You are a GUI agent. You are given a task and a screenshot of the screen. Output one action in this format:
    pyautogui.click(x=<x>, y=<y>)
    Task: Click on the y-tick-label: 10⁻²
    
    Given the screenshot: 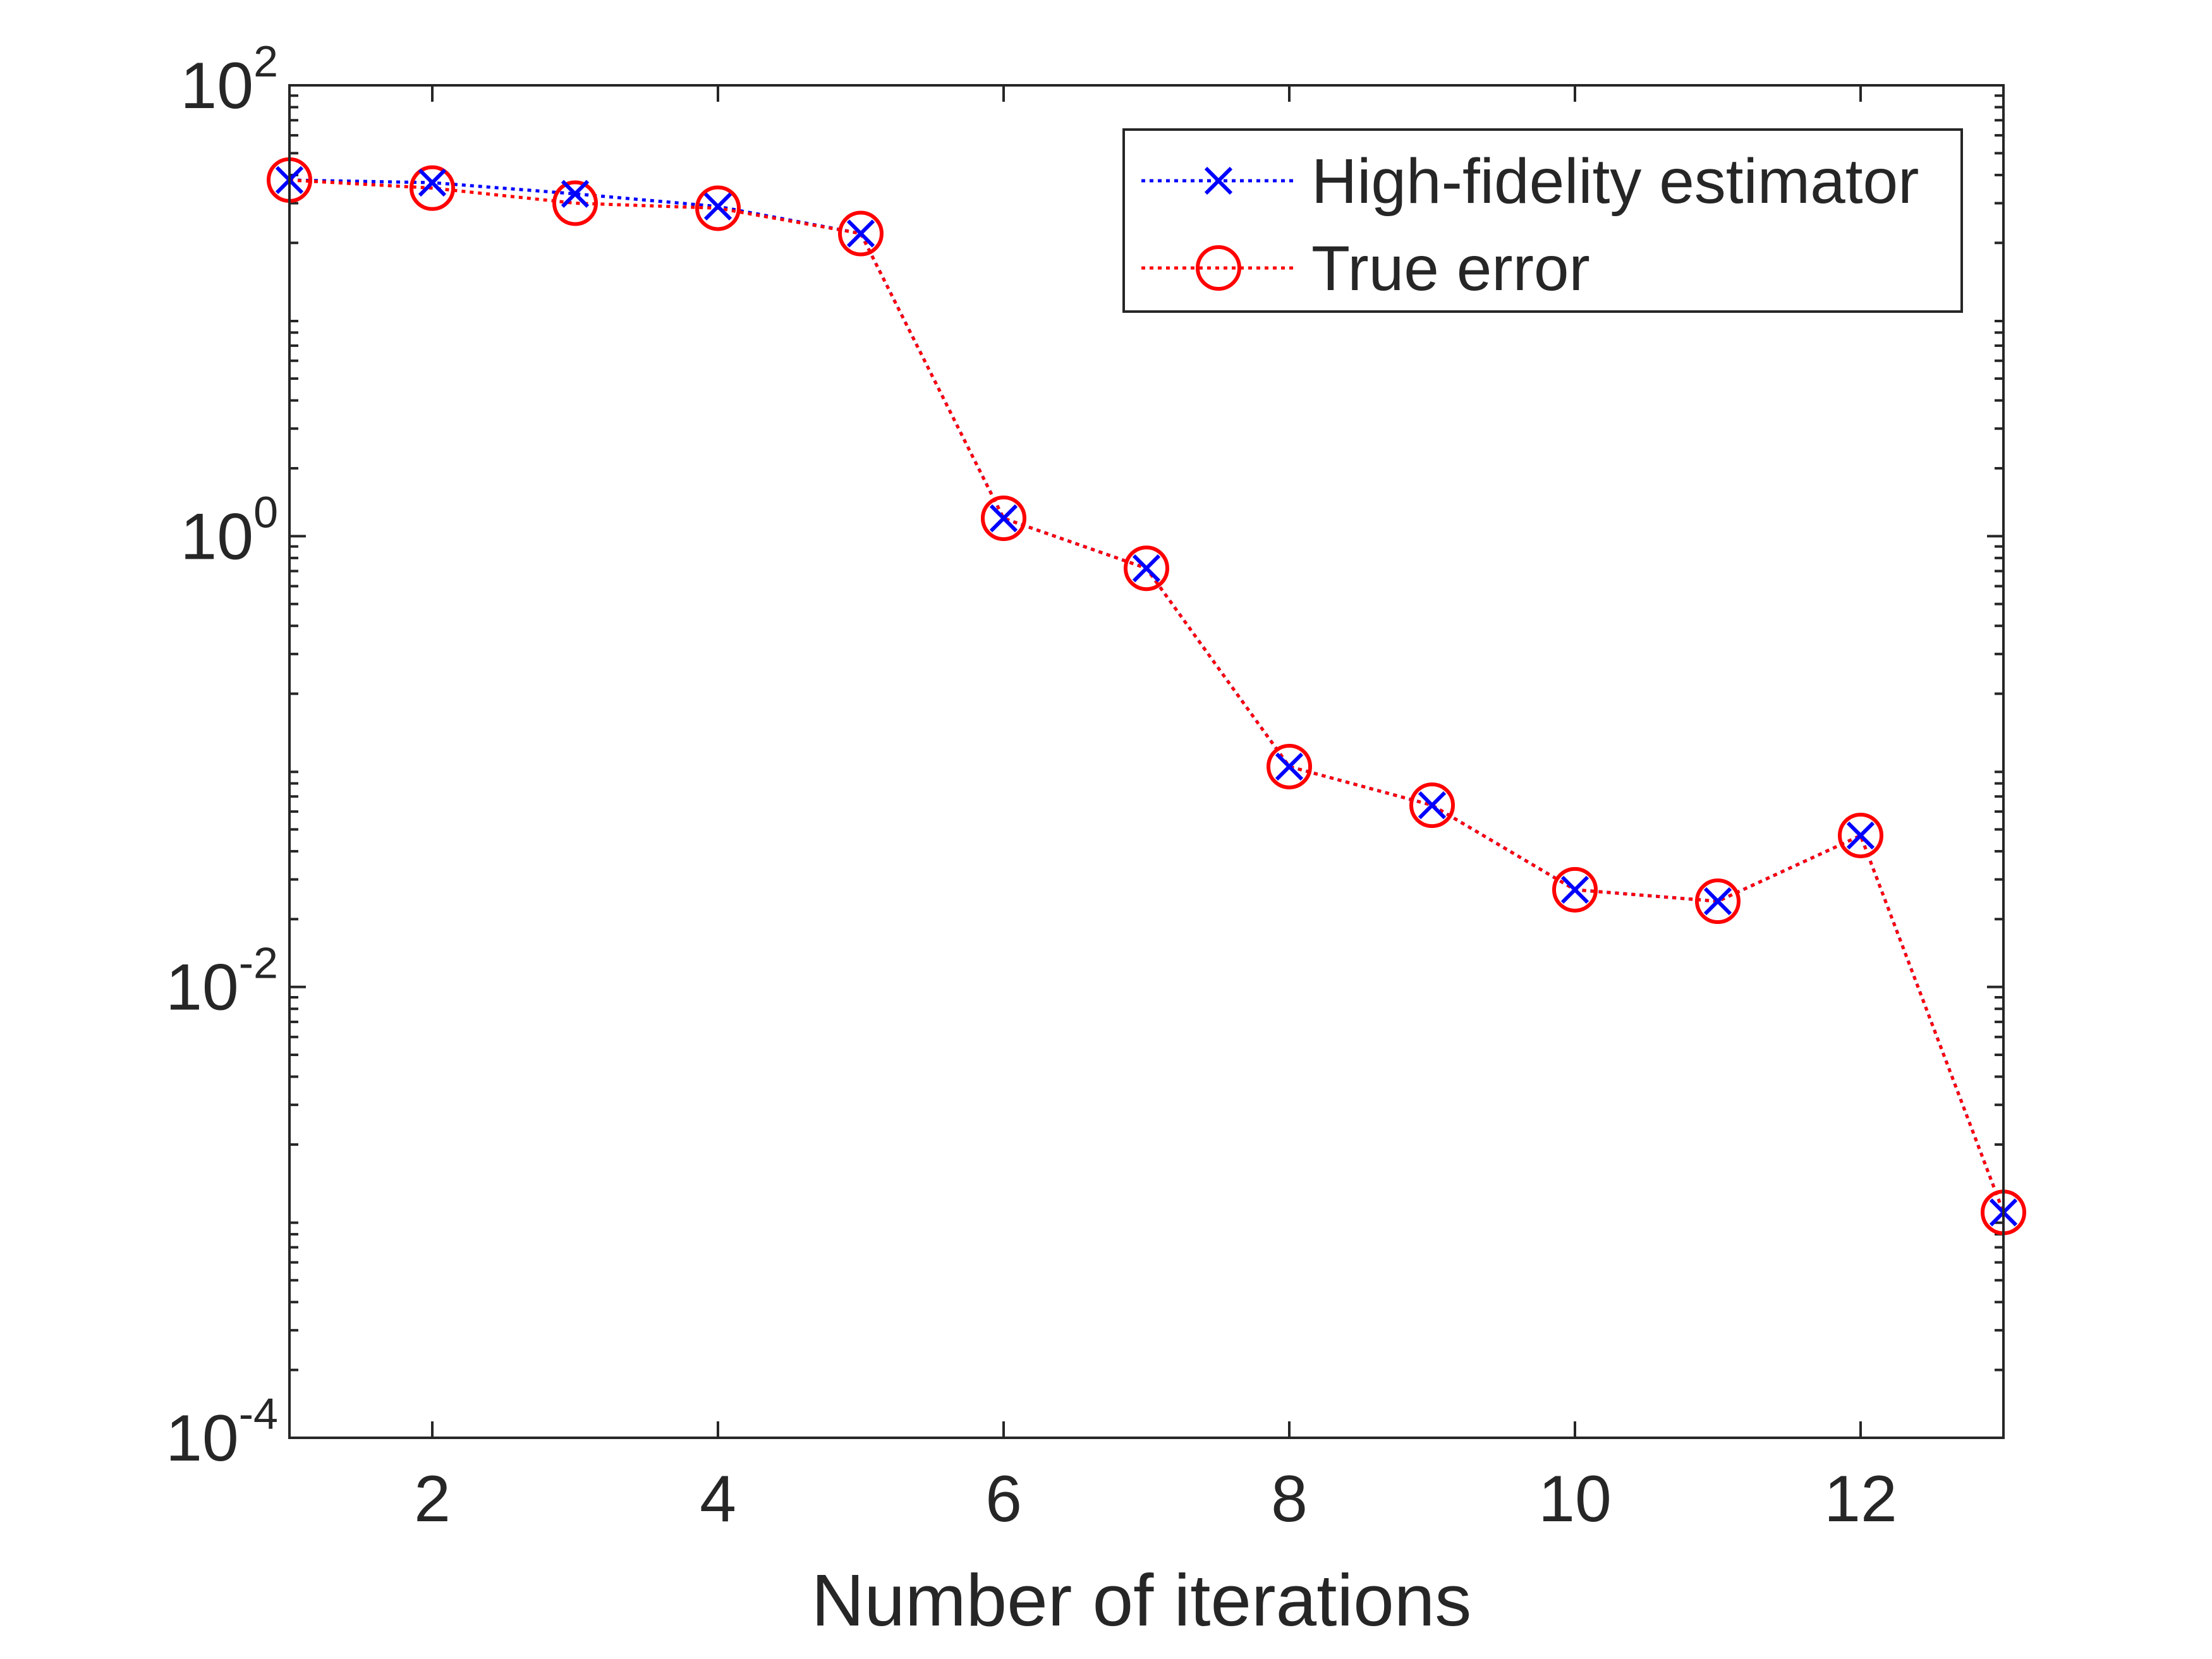 What is the action you would take?
    pyautogui.click(x=222, y=981)
    